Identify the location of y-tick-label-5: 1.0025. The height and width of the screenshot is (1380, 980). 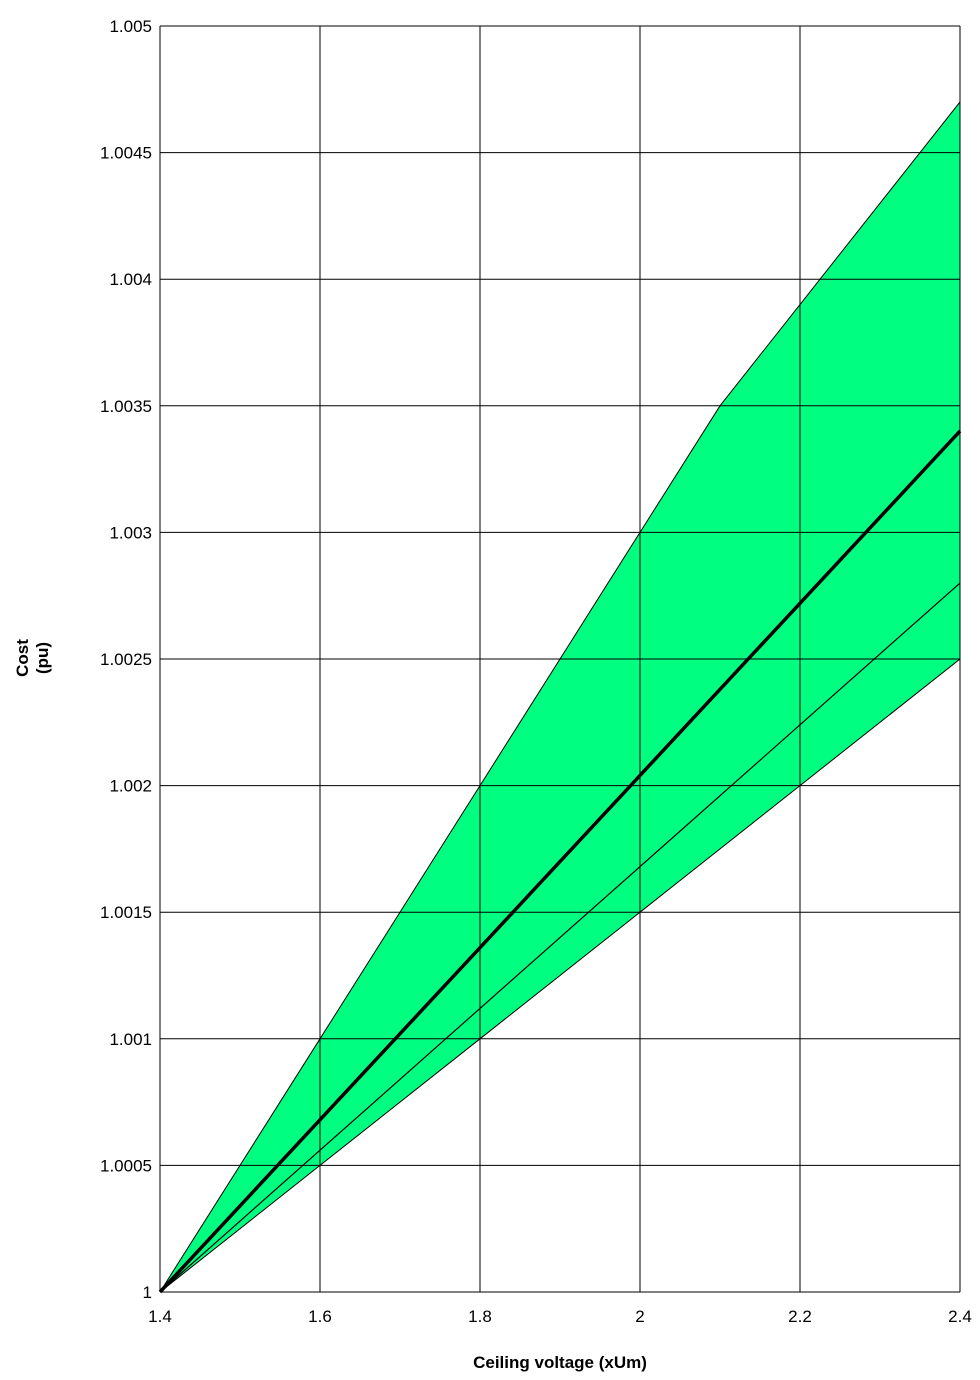
(126, 659).